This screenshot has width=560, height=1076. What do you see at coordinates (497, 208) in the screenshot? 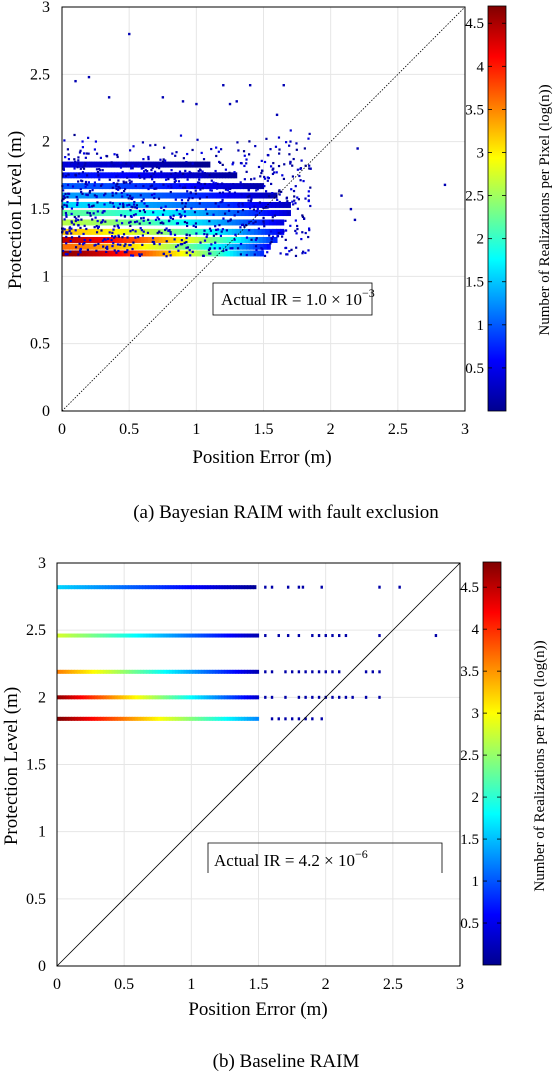
I see `panel-a-colorbar` at bounding box center [497, 208].